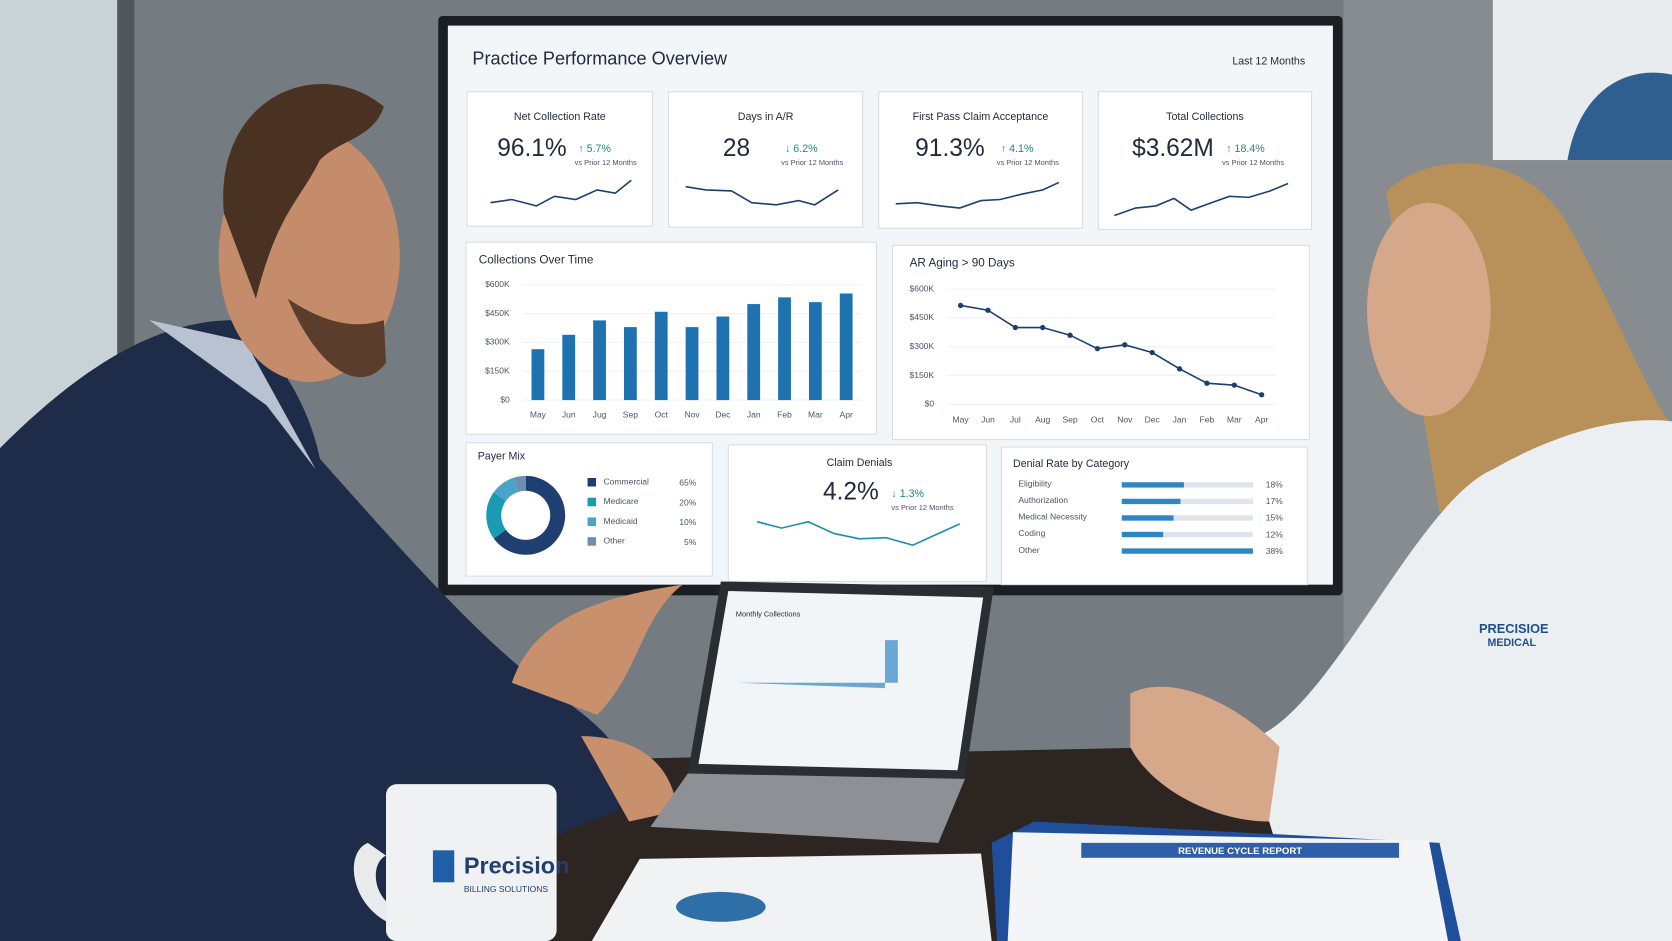 The image size is (1672, 941). I want to click on kpi-value: 28, so click(736, 148).